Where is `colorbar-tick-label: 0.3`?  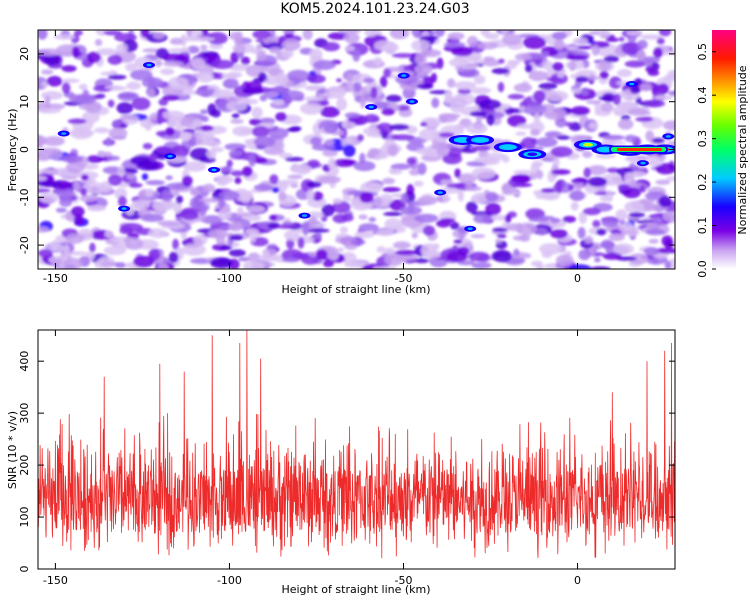
colorbar-tick-label: 0.3 is located at coordinates (702, 139).